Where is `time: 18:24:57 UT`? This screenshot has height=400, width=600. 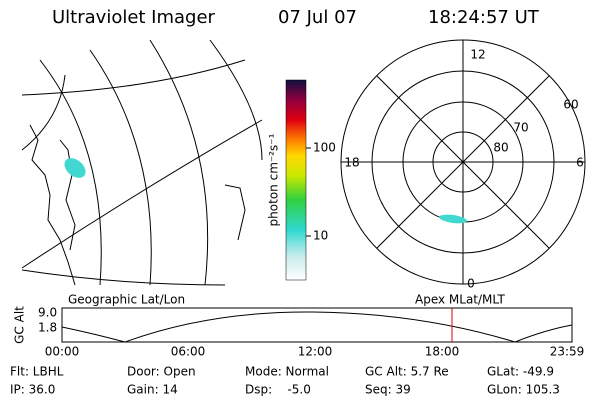 time: 18:24:57 UT is located at coordinates (484, 17).